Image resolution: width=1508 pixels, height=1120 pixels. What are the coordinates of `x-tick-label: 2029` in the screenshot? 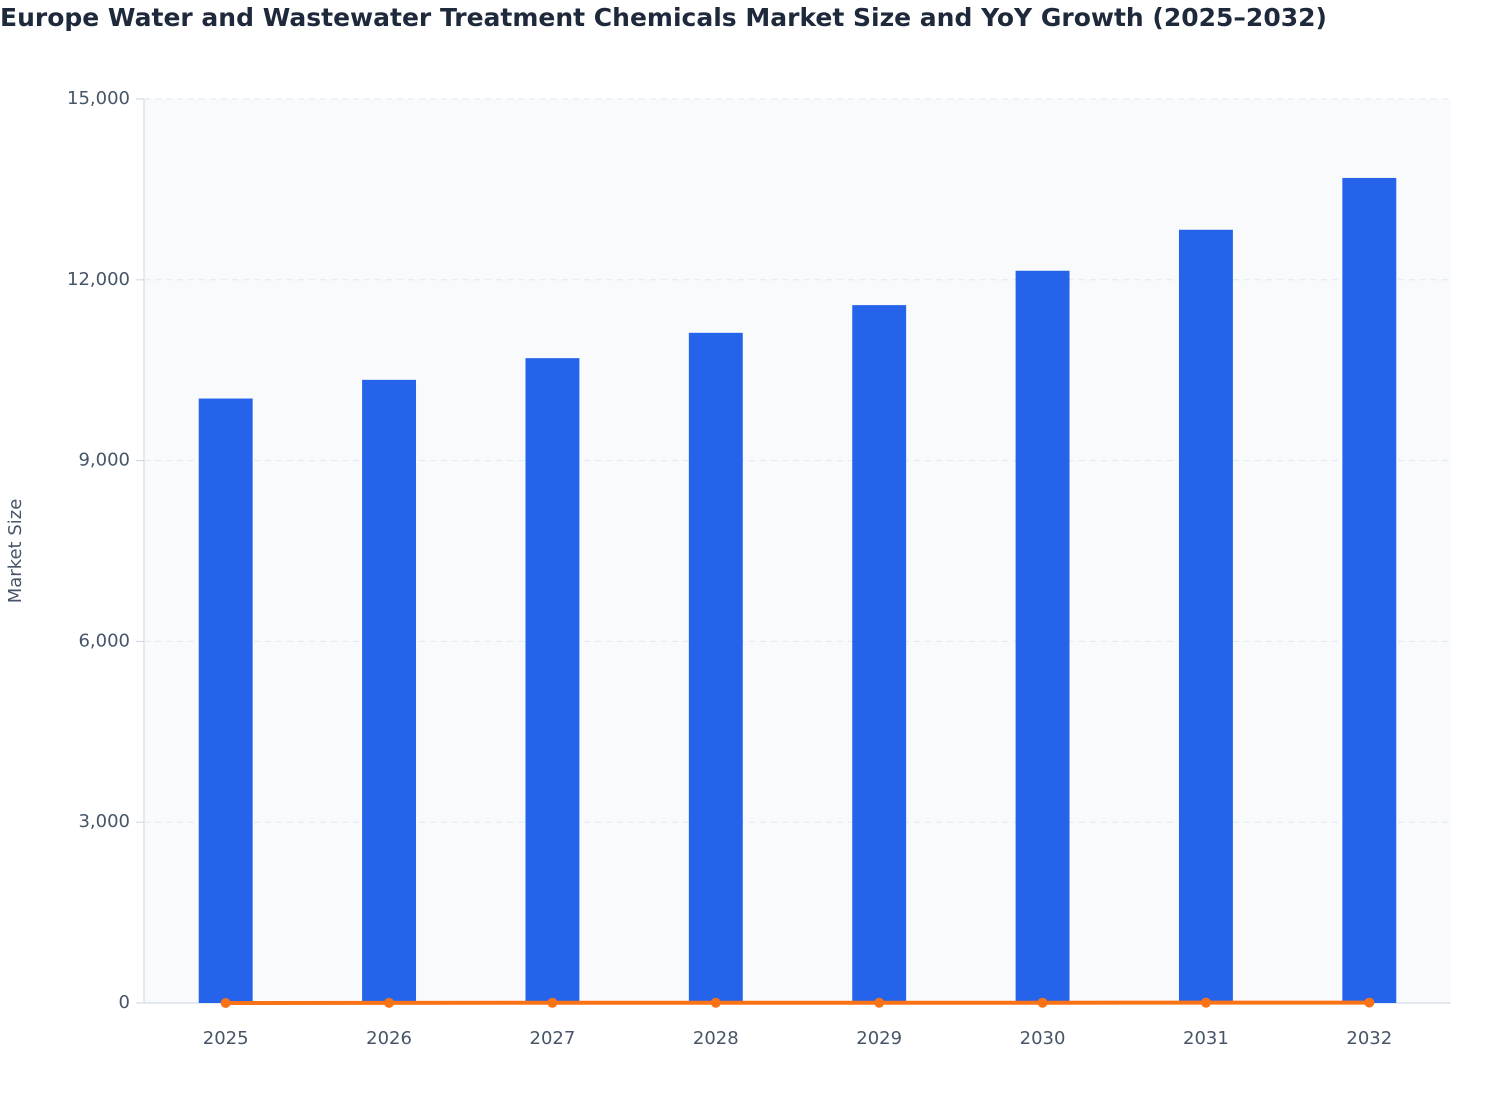 It's located at (879, 1038).